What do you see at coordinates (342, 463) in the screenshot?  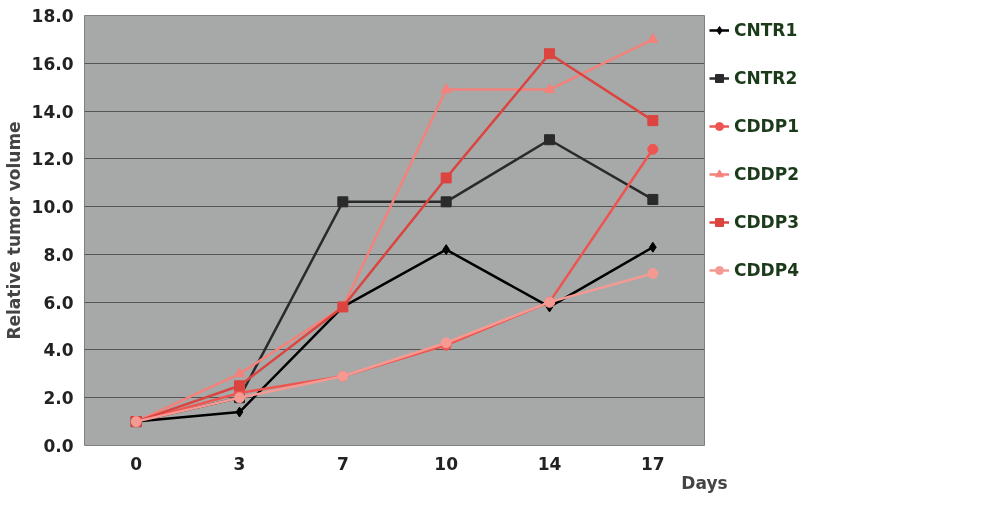 I see `x-tick-label: 7` at bounding box center [342, 463].